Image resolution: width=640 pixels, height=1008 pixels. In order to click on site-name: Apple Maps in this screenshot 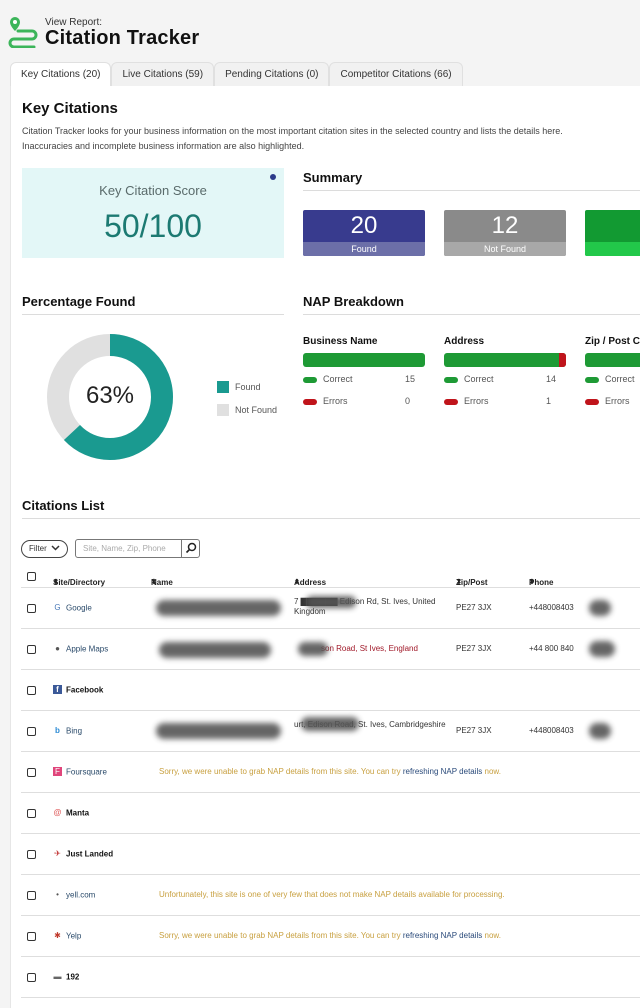, I will do `click(87, 649)`.